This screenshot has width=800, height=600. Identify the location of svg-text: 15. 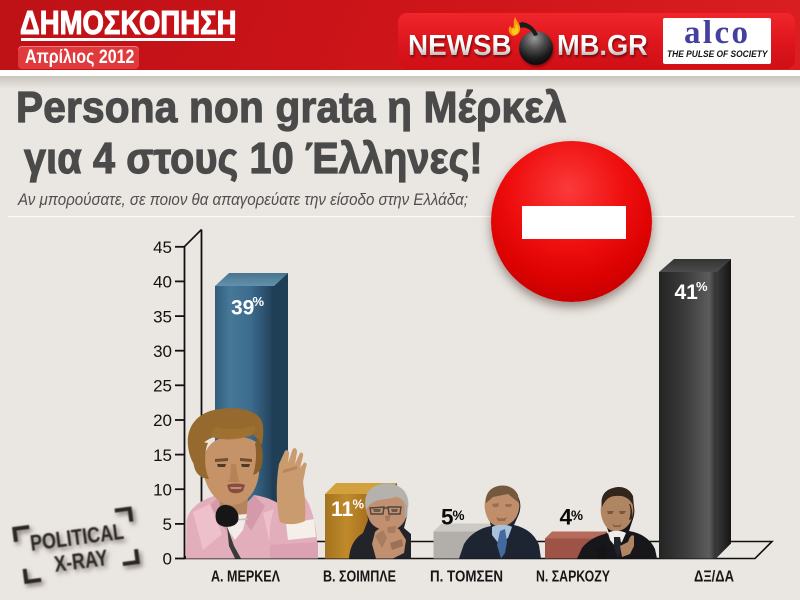
(162, 455).